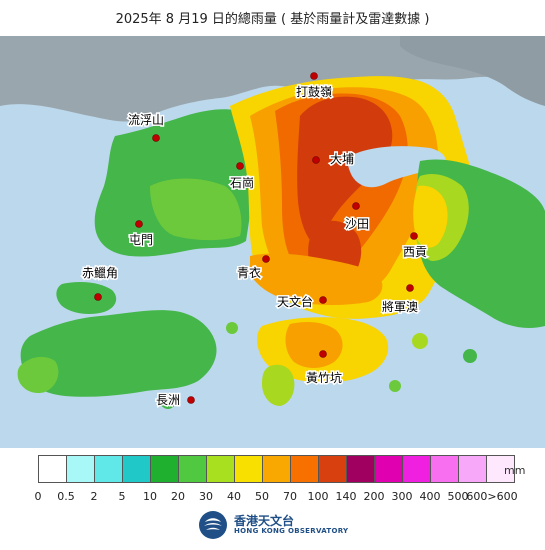 The width and height of the screenshot is (545, 550). Describe the element at coordinates (272, 19) in the screenshot. I see `map-title: 2025年 8 月19 日的總雨量 ( 基於雨量計及雷達數據 )` at that location.